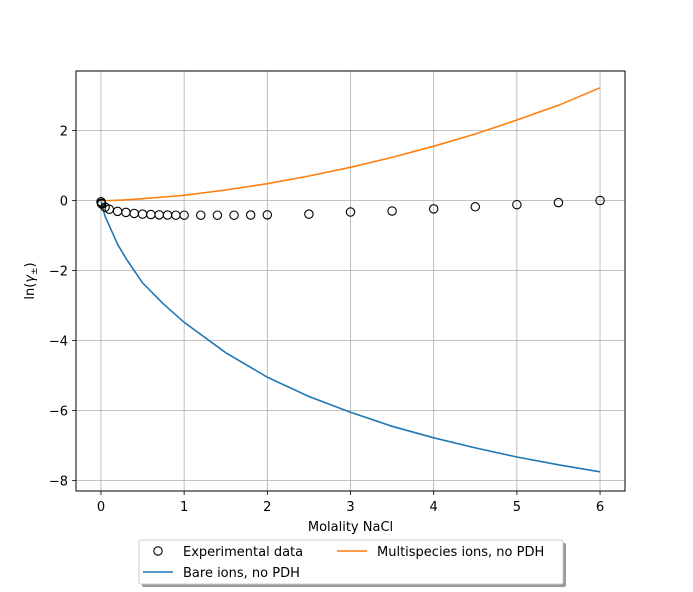  What do you see at coordinates (58, 412) in the screenshot?
I see `y-tick-label: −6` at bounding box center [58, 412].